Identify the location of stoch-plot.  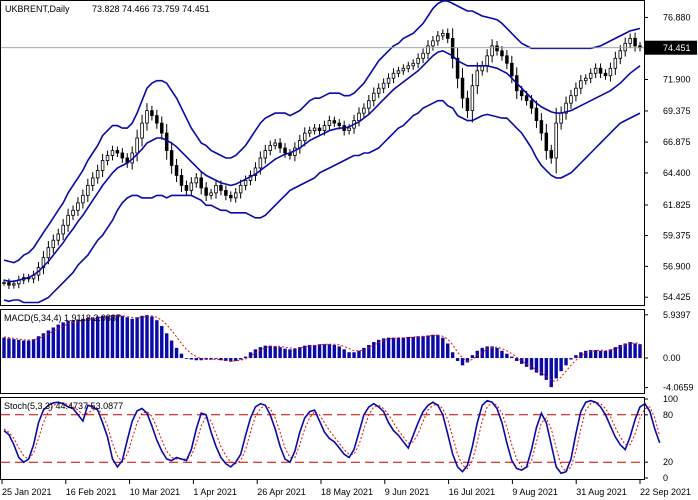
(331, 437).